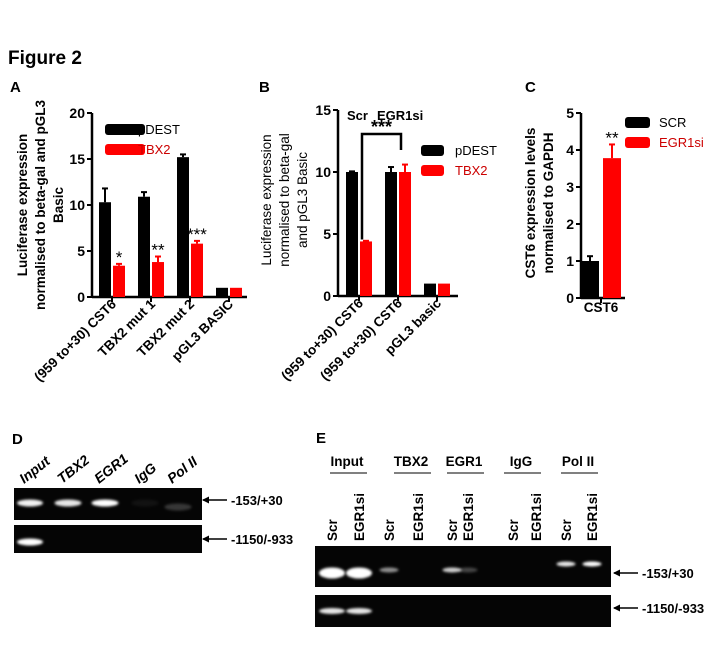 This screenshot has width=716, height=657. What do you see at coordinates (381, 127) in the screenshot?
I see `significance-marker: ***` at bounding box center [381, 127].